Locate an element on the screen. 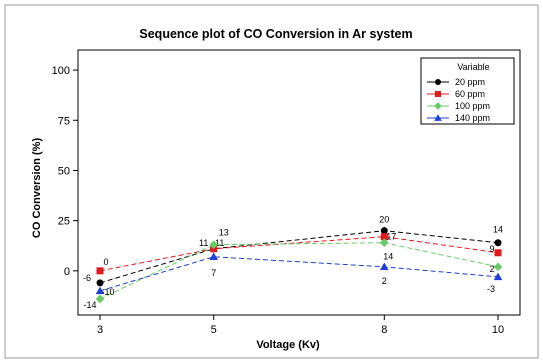  x-tick-label: 8 is located at coordinates (384, 330).